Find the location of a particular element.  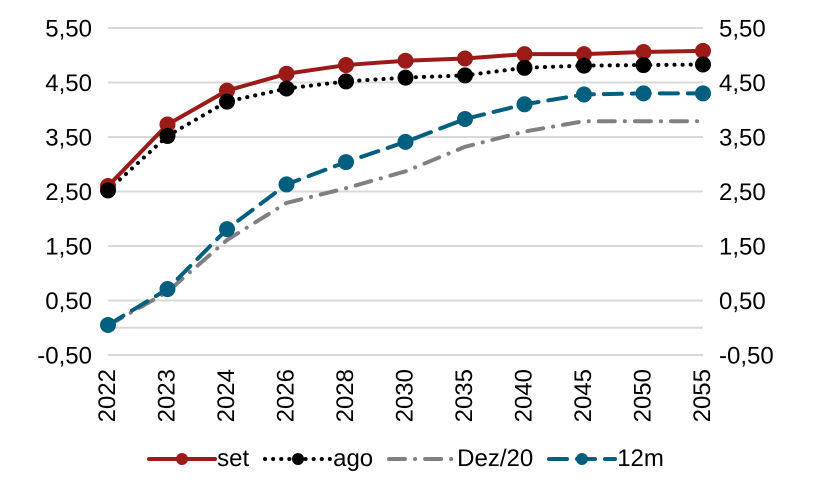

y2-tick-label: 2,50 is located at coordinates (742, 192).